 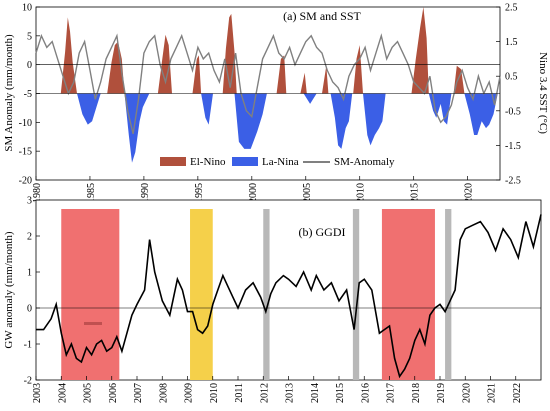 I want to click on panel-b-x-tick-label: 2019, so click(x=441, y=393).